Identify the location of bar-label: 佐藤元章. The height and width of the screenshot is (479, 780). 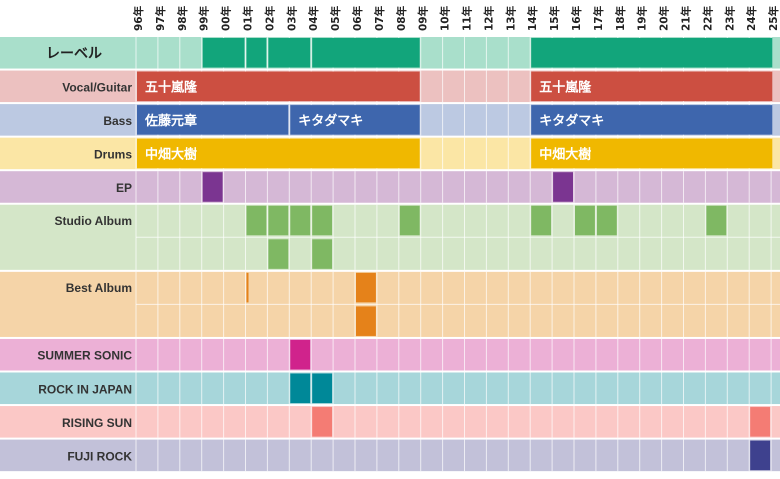
(170, 121).